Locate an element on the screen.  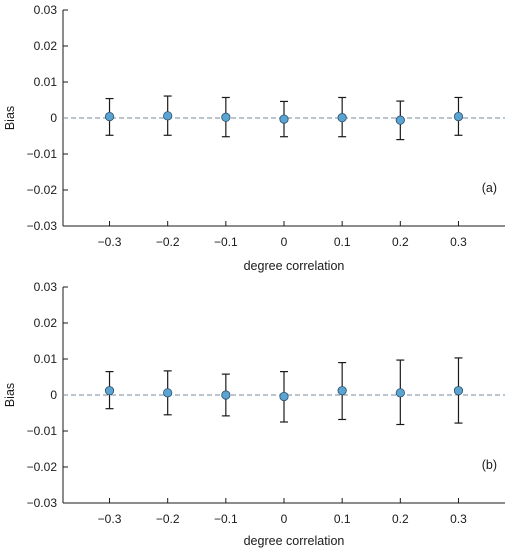
panel-label: (a) is located at coordinates (489, 188).